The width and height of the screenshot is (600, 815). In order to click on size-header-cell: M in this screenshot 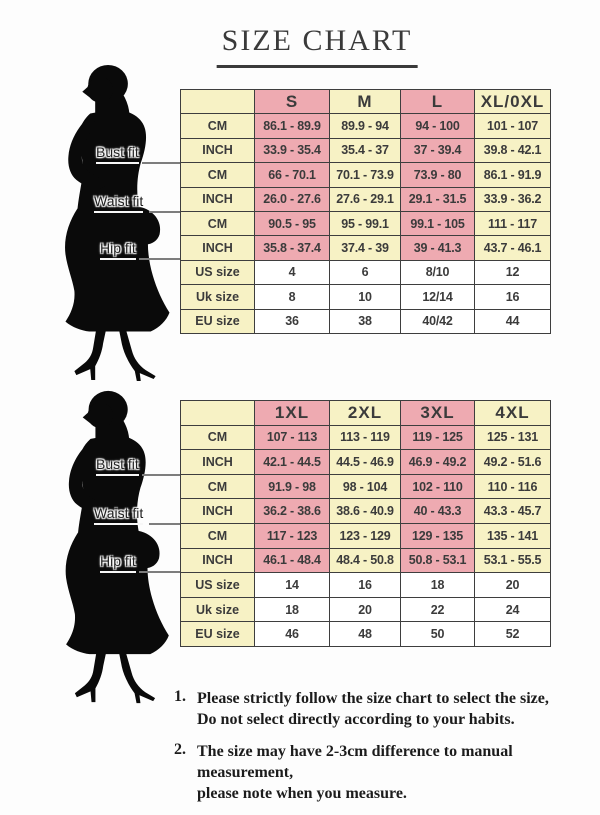, I will do `click(365, 102)`.